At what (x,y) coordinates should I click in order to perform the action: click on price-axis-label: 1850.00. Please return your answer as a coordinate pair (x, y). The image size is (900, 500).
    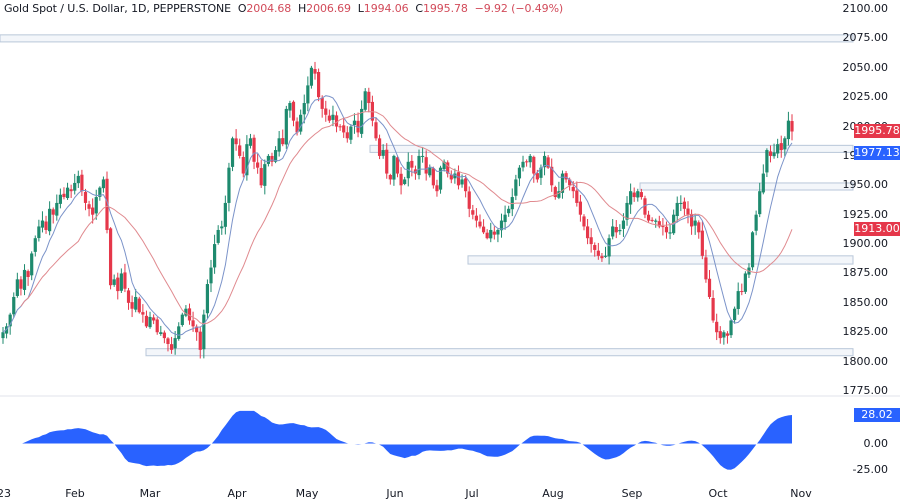
    Looking at the image, I should click on (865, 302).